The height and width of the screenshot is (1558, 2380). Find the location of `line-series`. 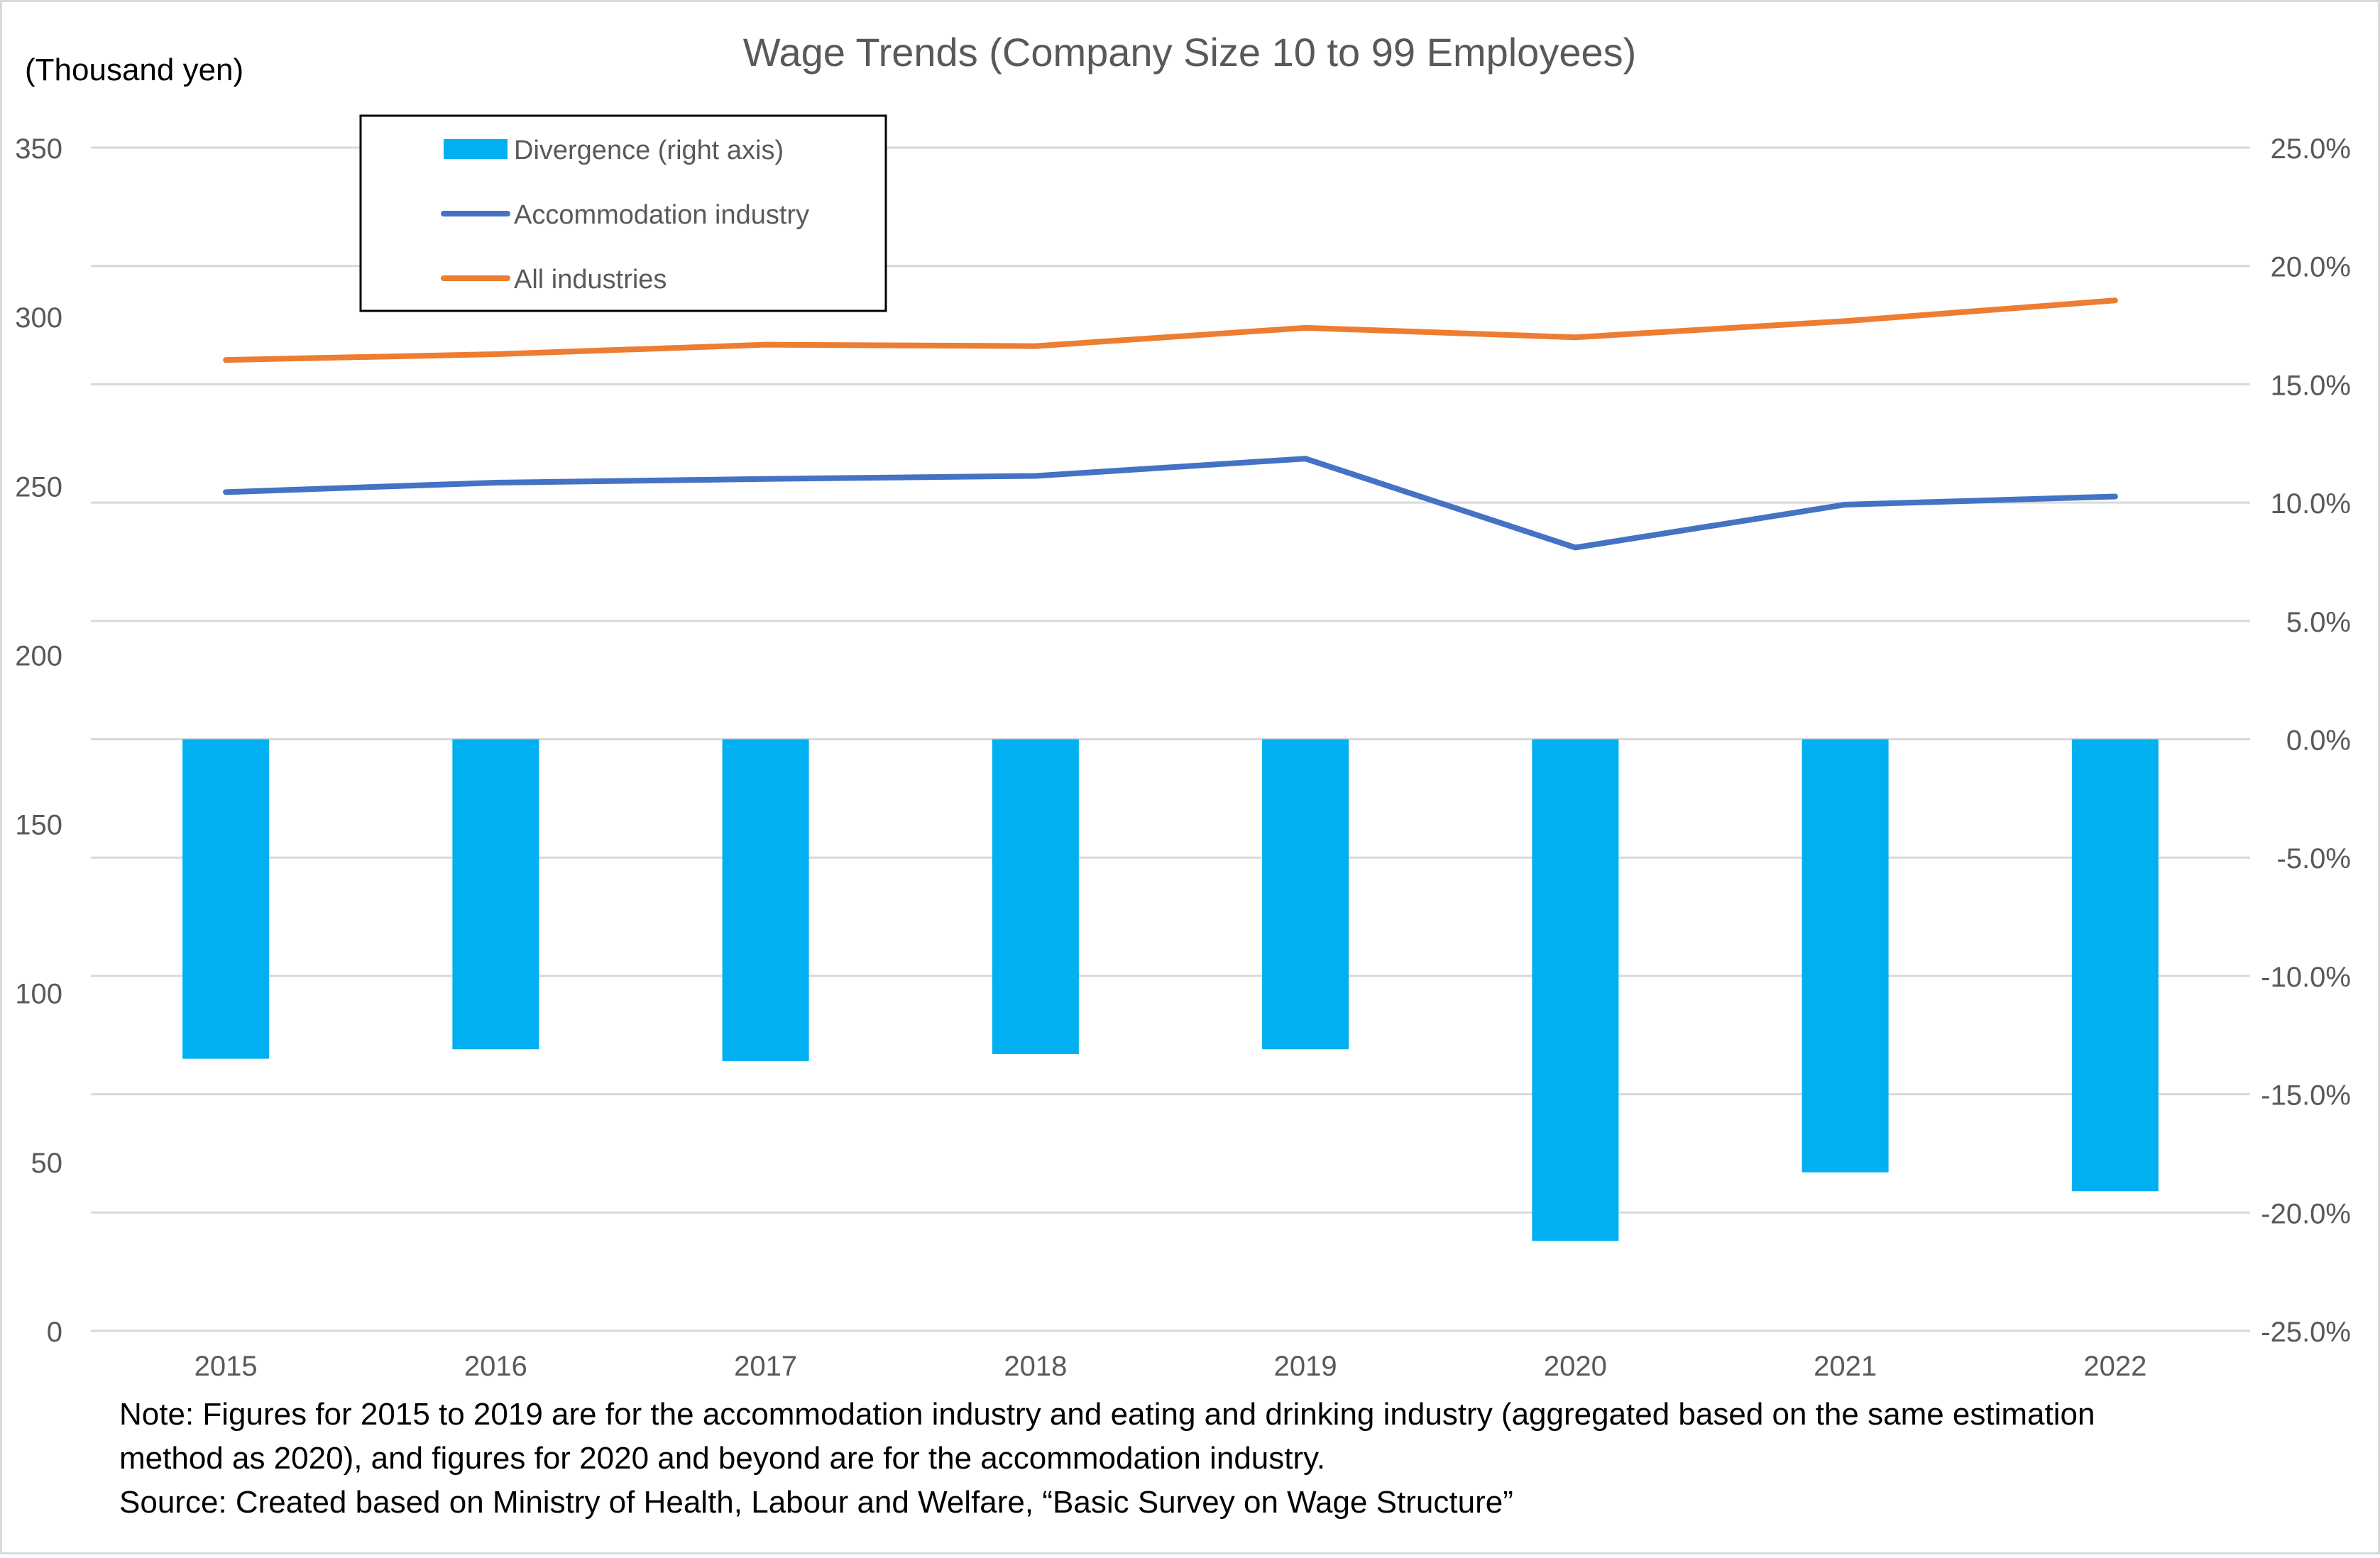

line-series is located at coordinates (1170, 424).